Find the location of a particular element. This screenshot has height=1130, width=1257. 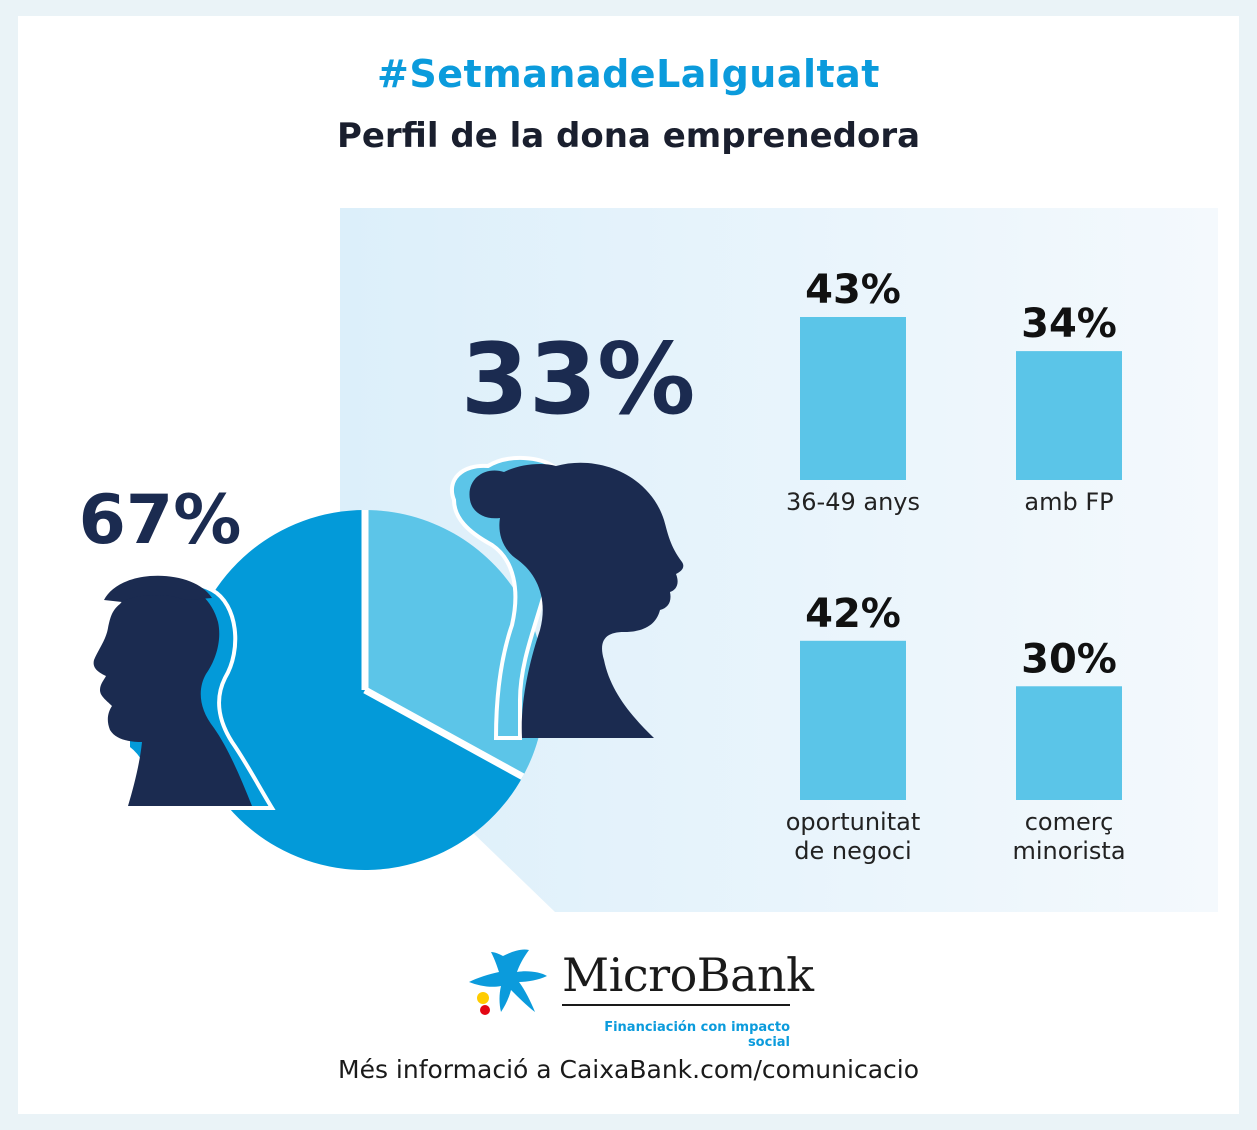

bar-category-label: amb FP is located at coordinates (1068, 502).